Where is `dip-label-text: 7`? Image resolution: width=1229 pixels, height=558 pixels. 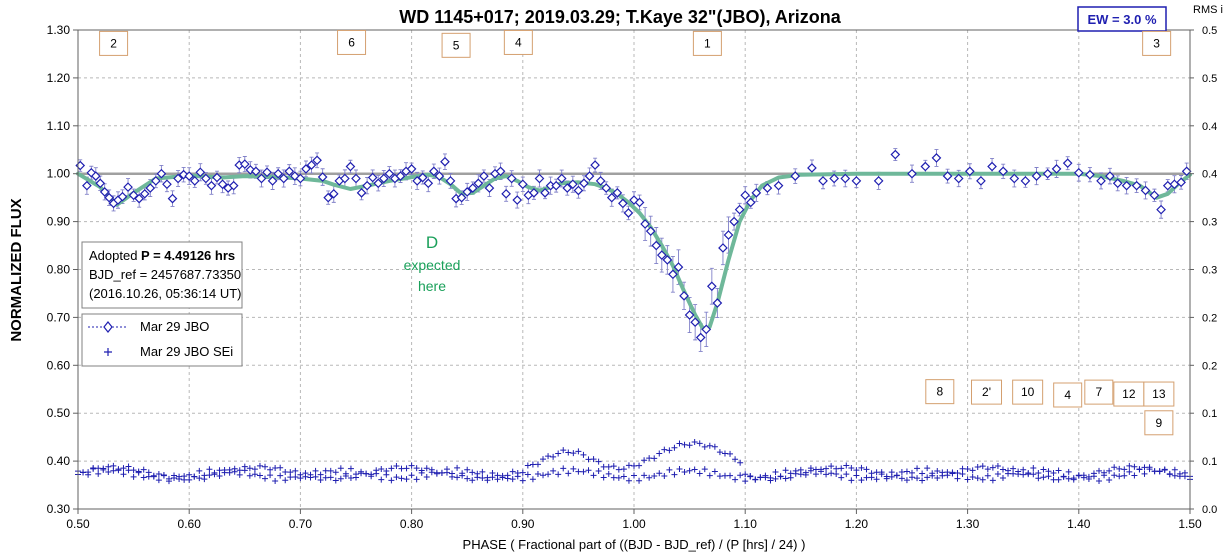 dip-label-text: 7 is located at coordinates (1098, 392).